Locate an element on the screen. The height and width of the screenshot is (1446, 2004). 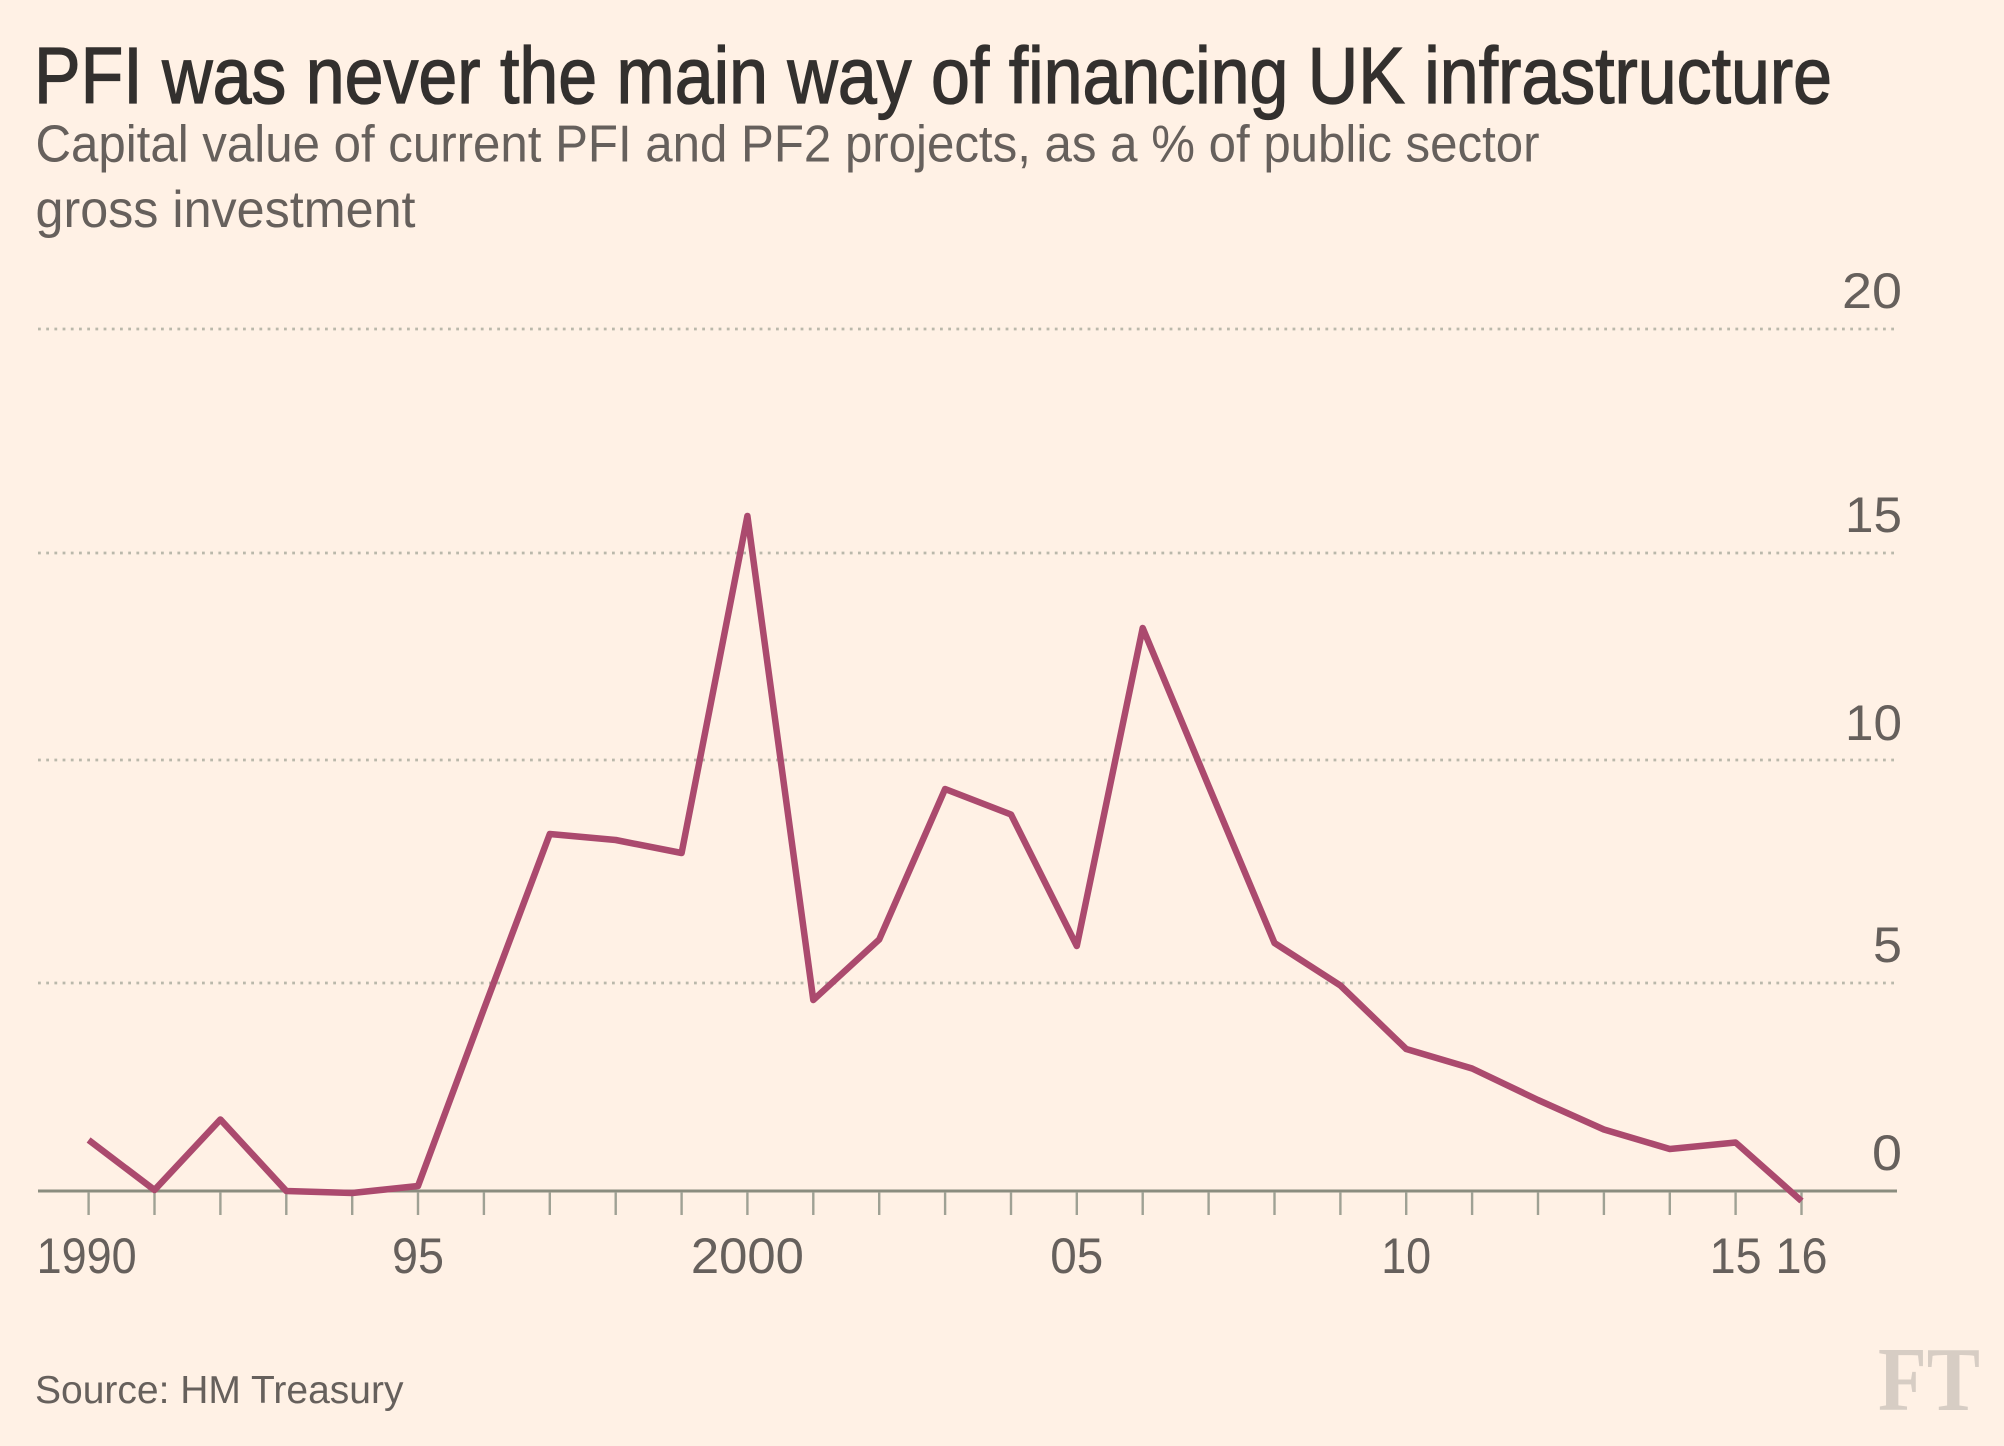
svg-text: gross investment is located at coordinates (226, 210).